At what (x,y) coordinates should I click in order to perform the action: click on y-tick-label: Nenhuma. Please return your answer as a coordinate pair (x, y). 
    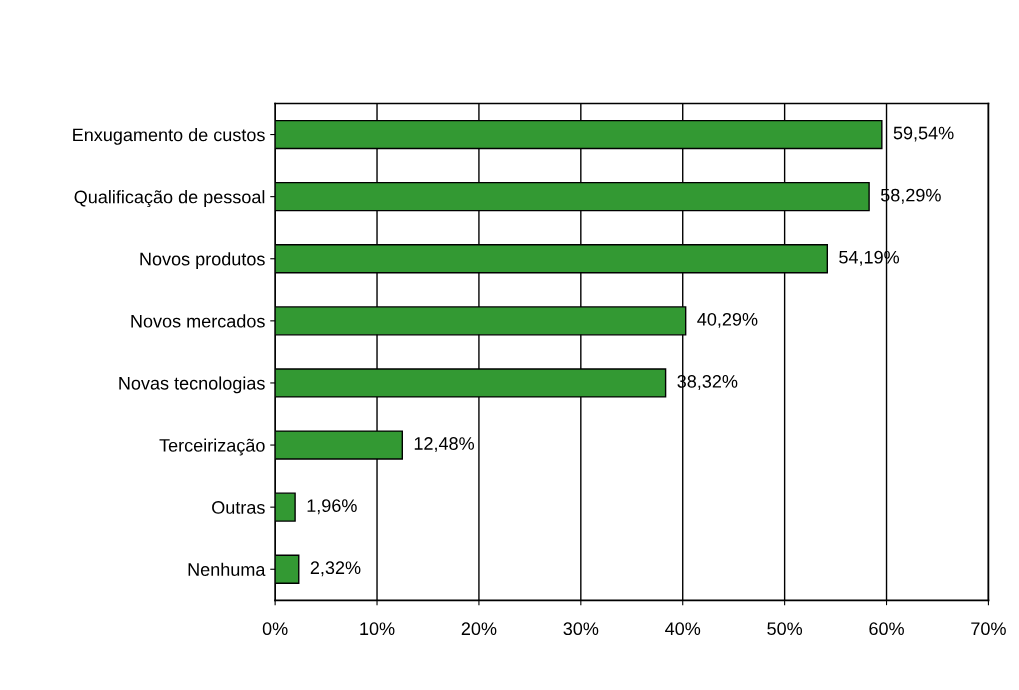
    Looking at the image, I should click on (227, 569).